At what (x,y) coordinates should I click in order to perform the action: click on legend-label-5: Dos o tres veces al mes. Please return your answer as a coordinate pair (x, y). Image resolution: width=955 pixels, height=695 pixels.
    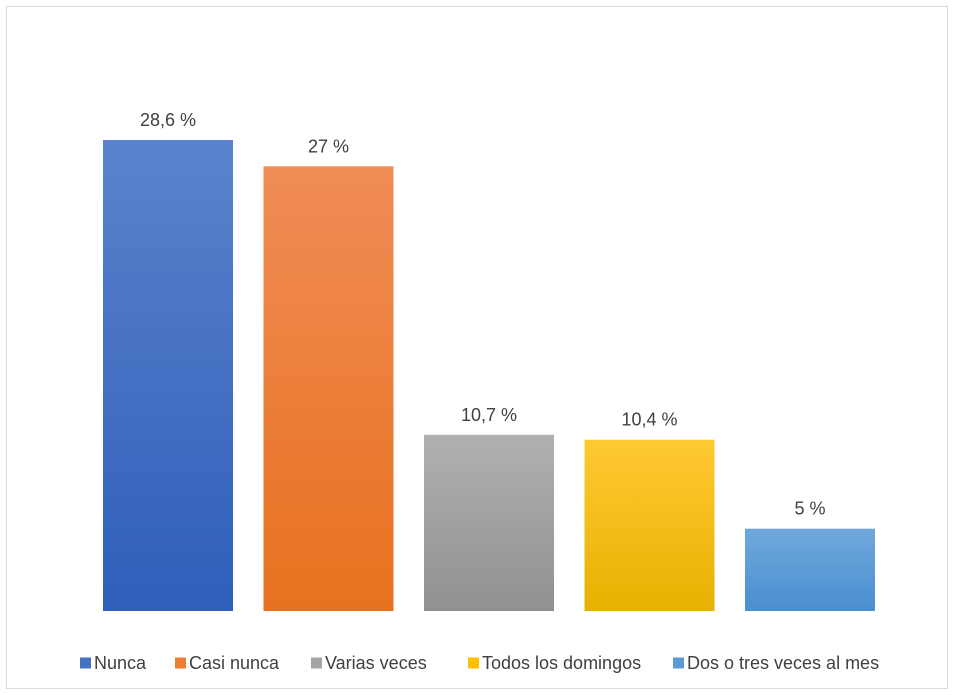
    Looking at the image, I should click on (783, 663).